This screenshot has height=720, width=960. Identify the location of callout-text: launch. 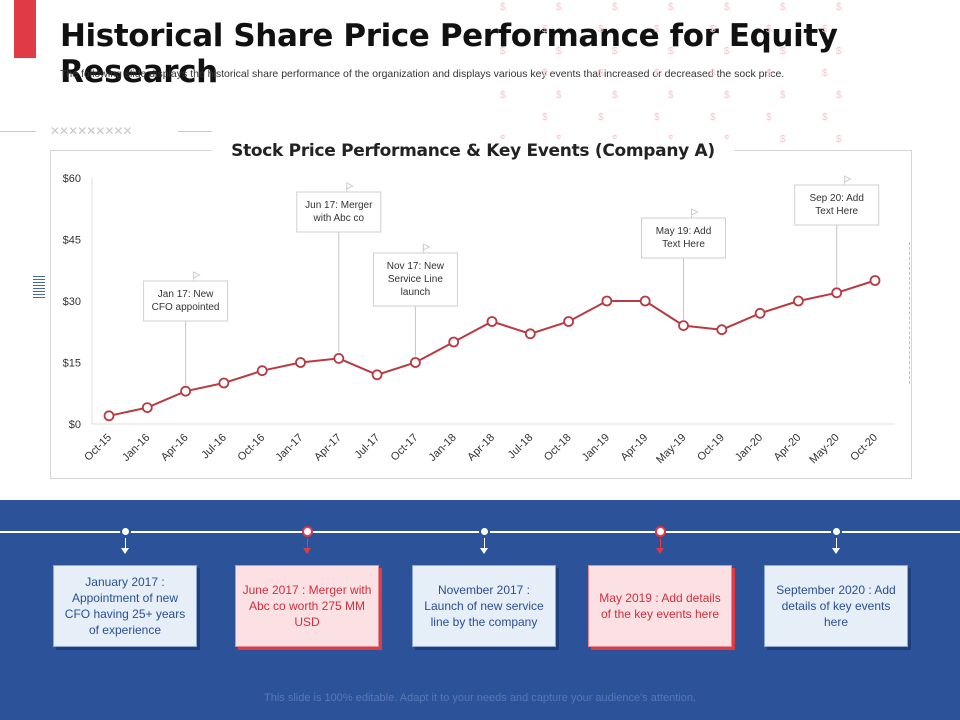
(415, 292).